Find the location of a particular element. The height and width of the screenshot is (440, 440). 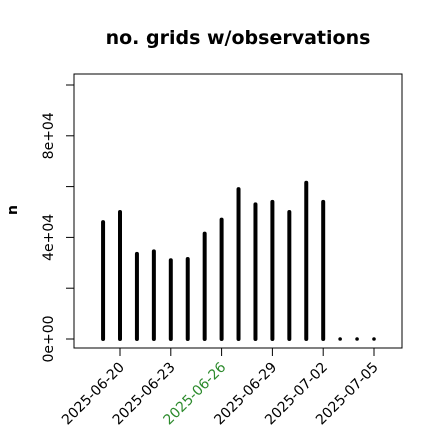

y-axis-label: n is located at coordinates (13, 210).